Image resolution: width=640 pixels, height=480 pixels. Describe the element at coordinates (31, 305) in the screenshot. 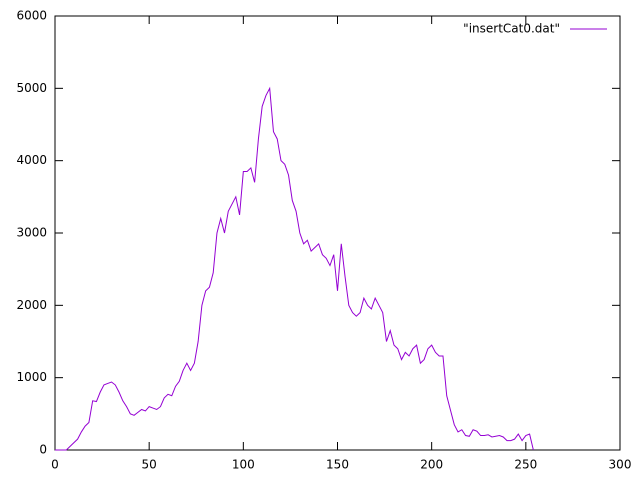

I see `y-tick-label: 2000` at that location.